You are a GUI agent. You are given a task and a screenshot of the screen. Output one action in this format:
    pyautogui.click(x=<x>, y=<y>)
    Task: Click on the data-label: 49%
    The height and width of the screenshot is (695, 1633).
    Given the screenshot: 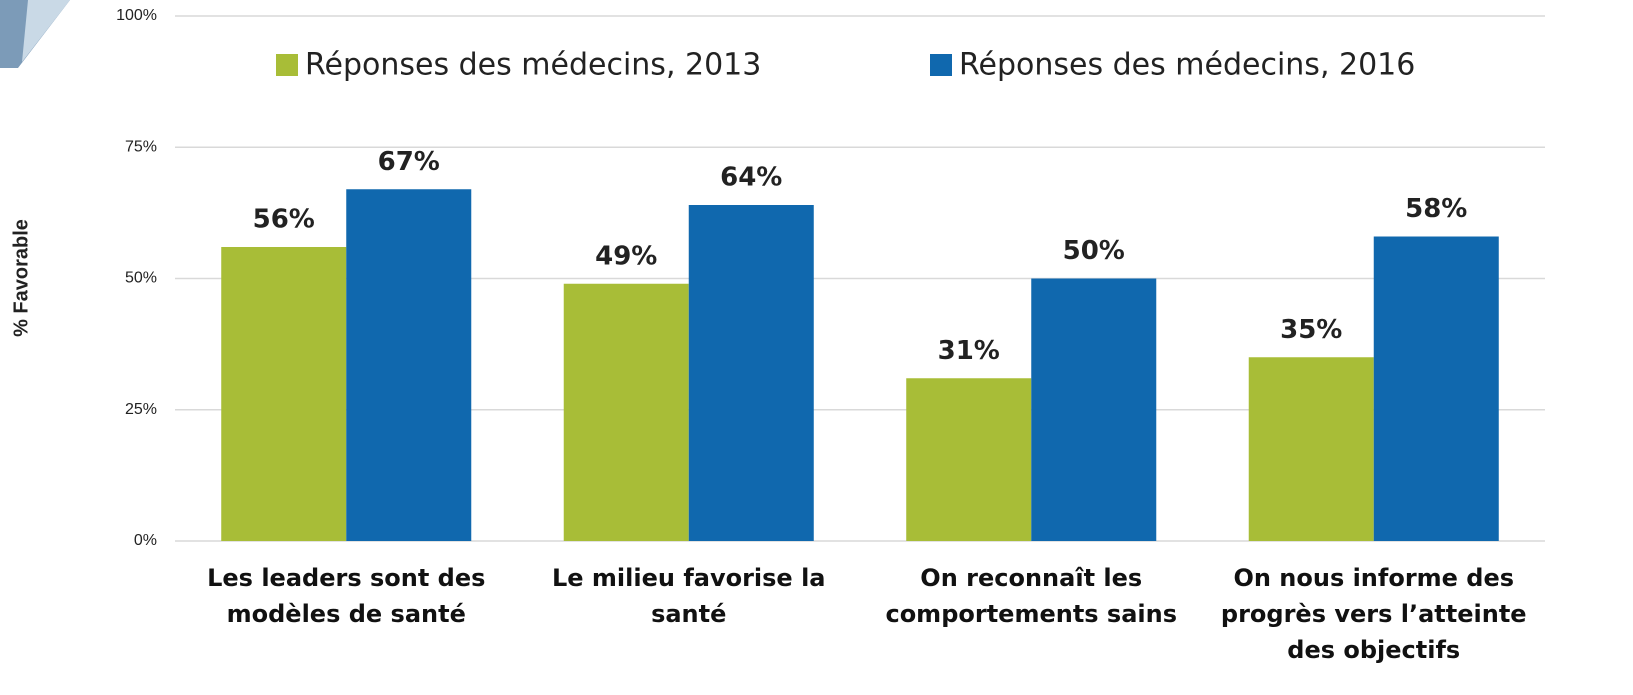 What is the action you would take?
    pyautogui.click(x=626, y=256)
    